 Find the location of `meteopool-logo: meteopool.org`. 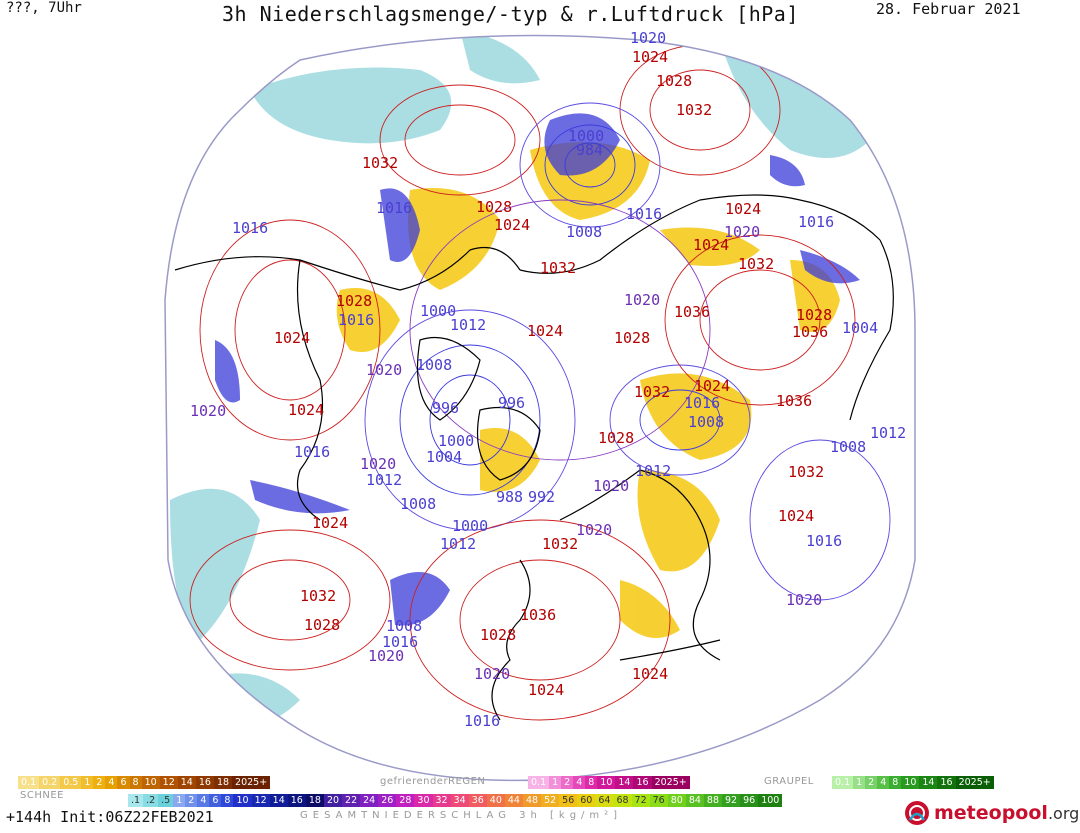

meteopool-logo: meteopool.org is located at coordinates (991, 813).